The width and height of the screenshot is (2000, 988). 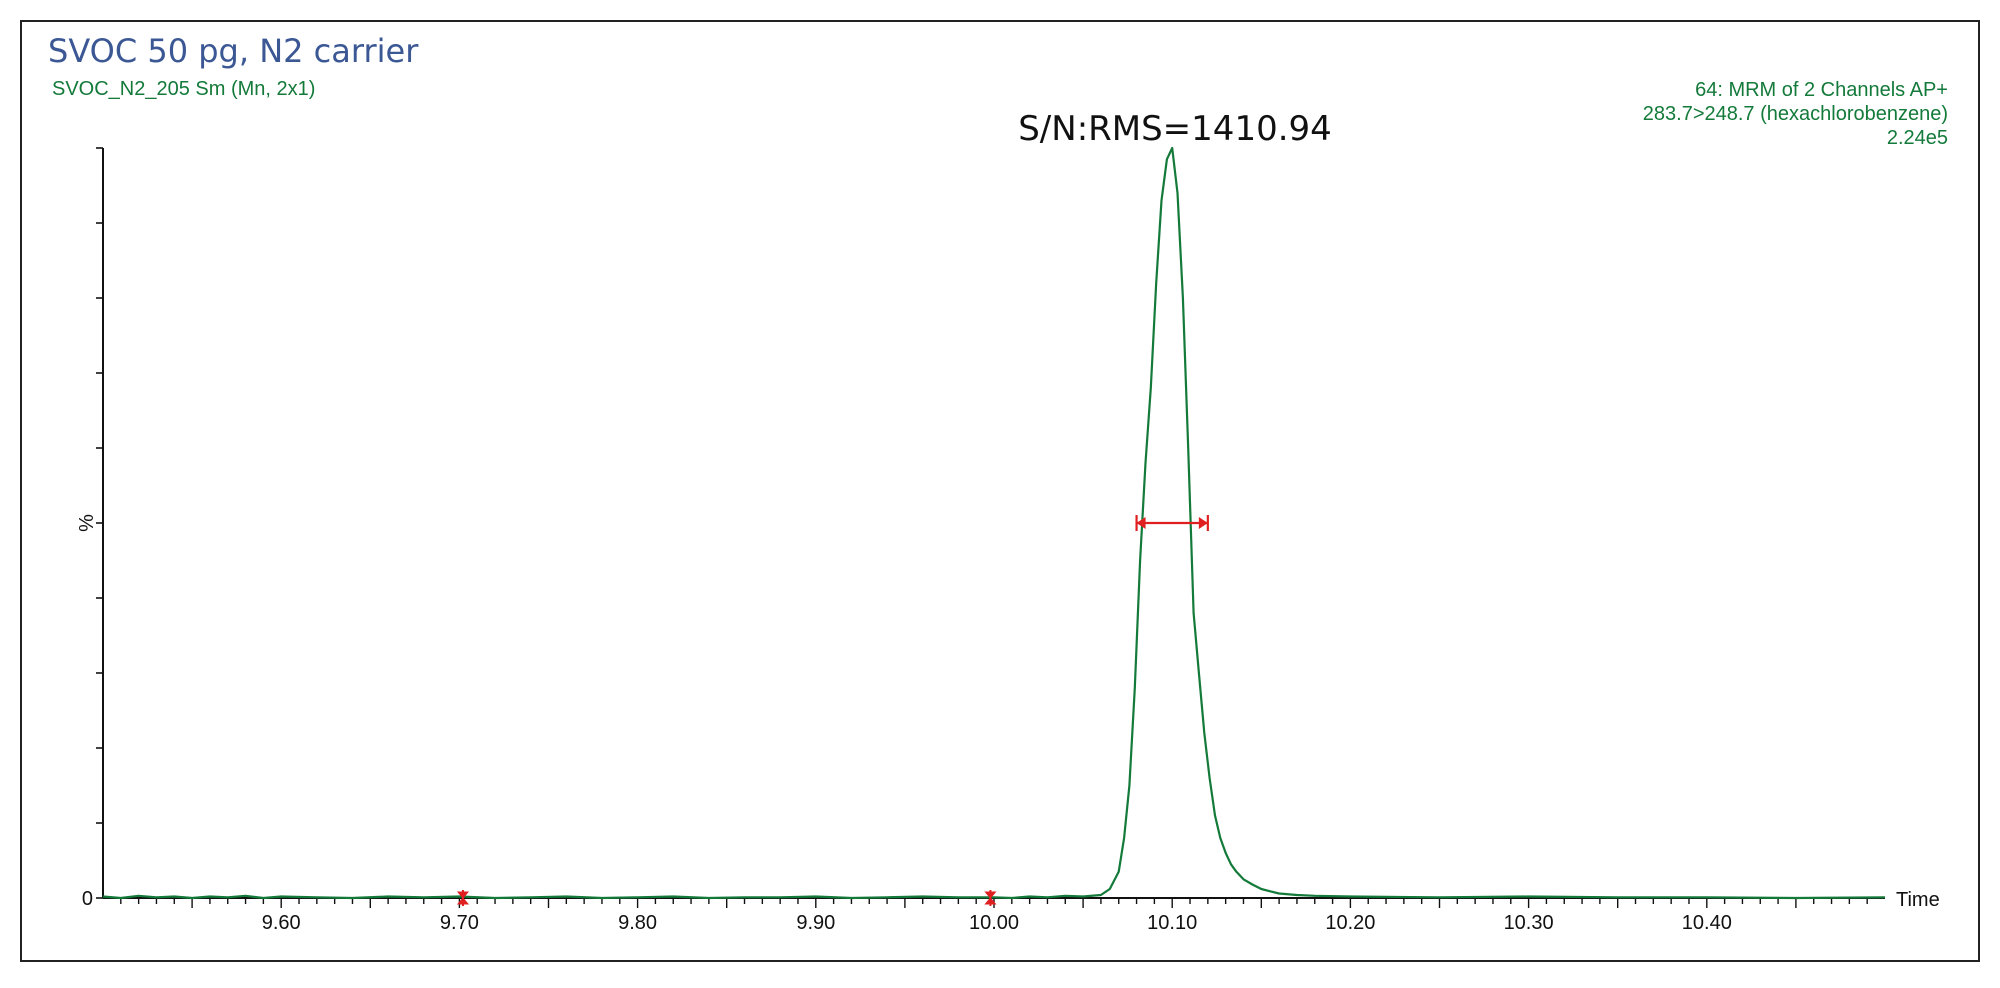 I want to click on chart-title: SVOC 50 pg, N2 carrier, so click(x=233, y=51).